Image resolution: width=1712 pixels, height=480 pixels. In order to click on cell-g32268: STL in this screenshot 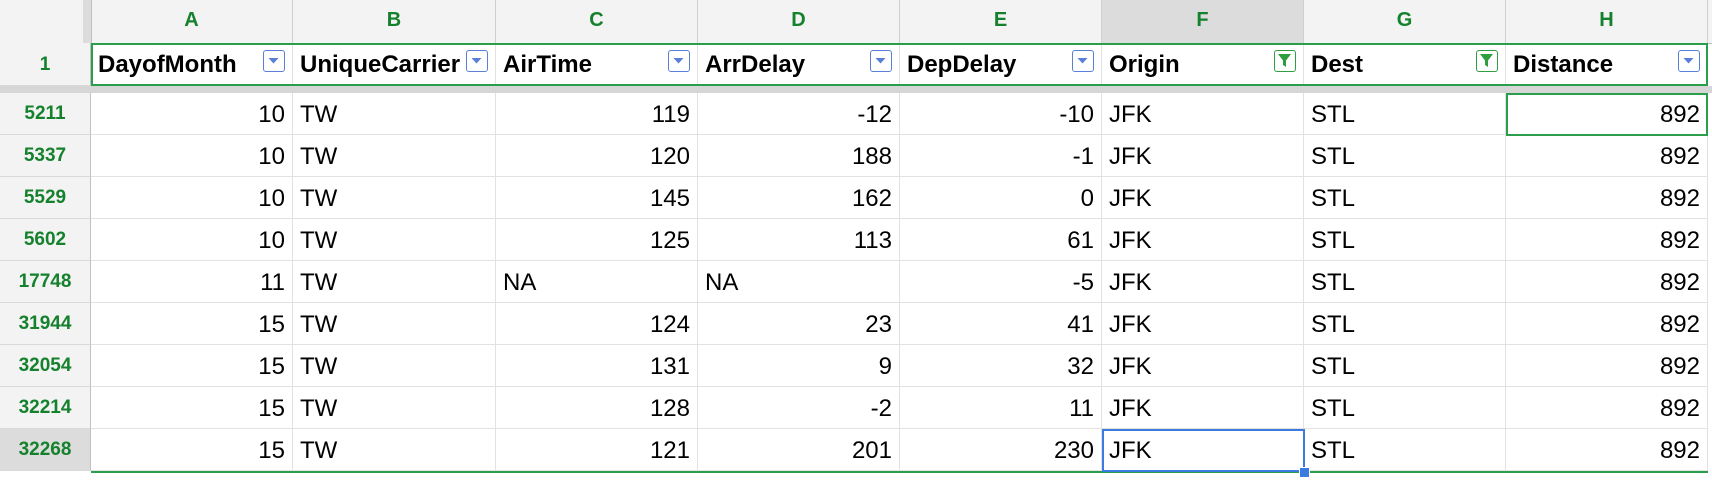, I will do `click(1405, 450)`.